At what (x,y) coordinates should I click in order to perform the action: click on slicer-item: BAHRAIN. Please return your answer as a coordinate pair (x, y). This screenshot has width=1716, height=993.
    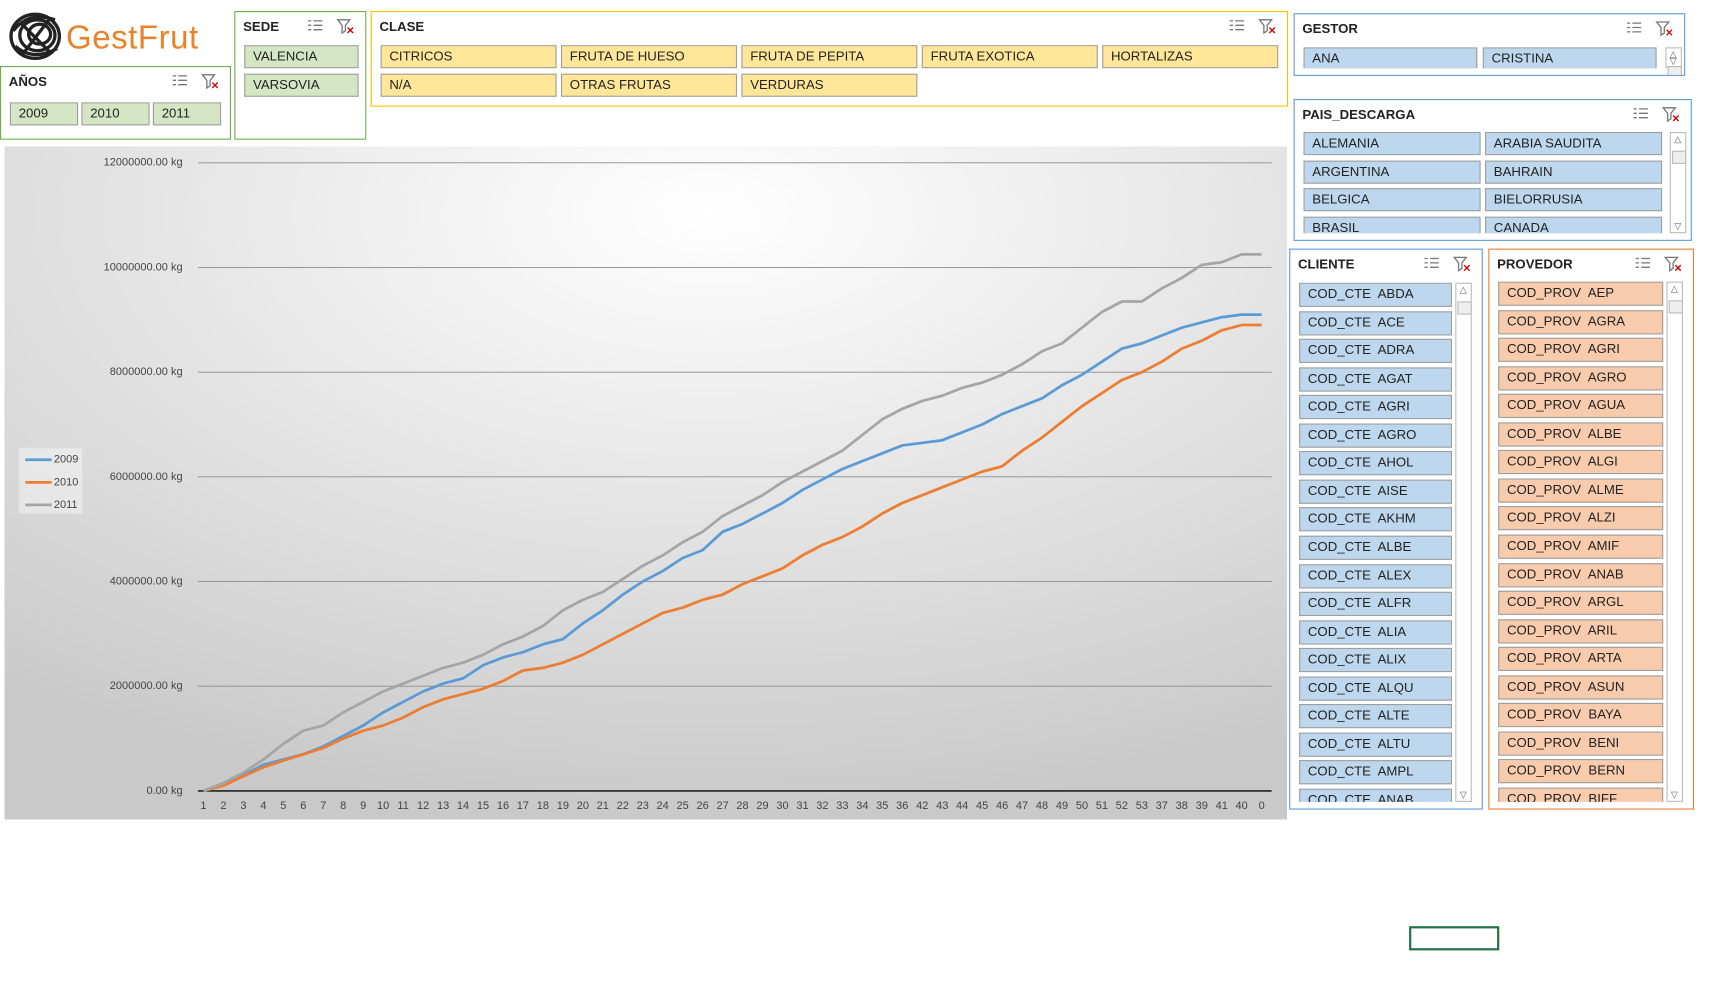
    Looking at the image, I should click on (1574, 172).